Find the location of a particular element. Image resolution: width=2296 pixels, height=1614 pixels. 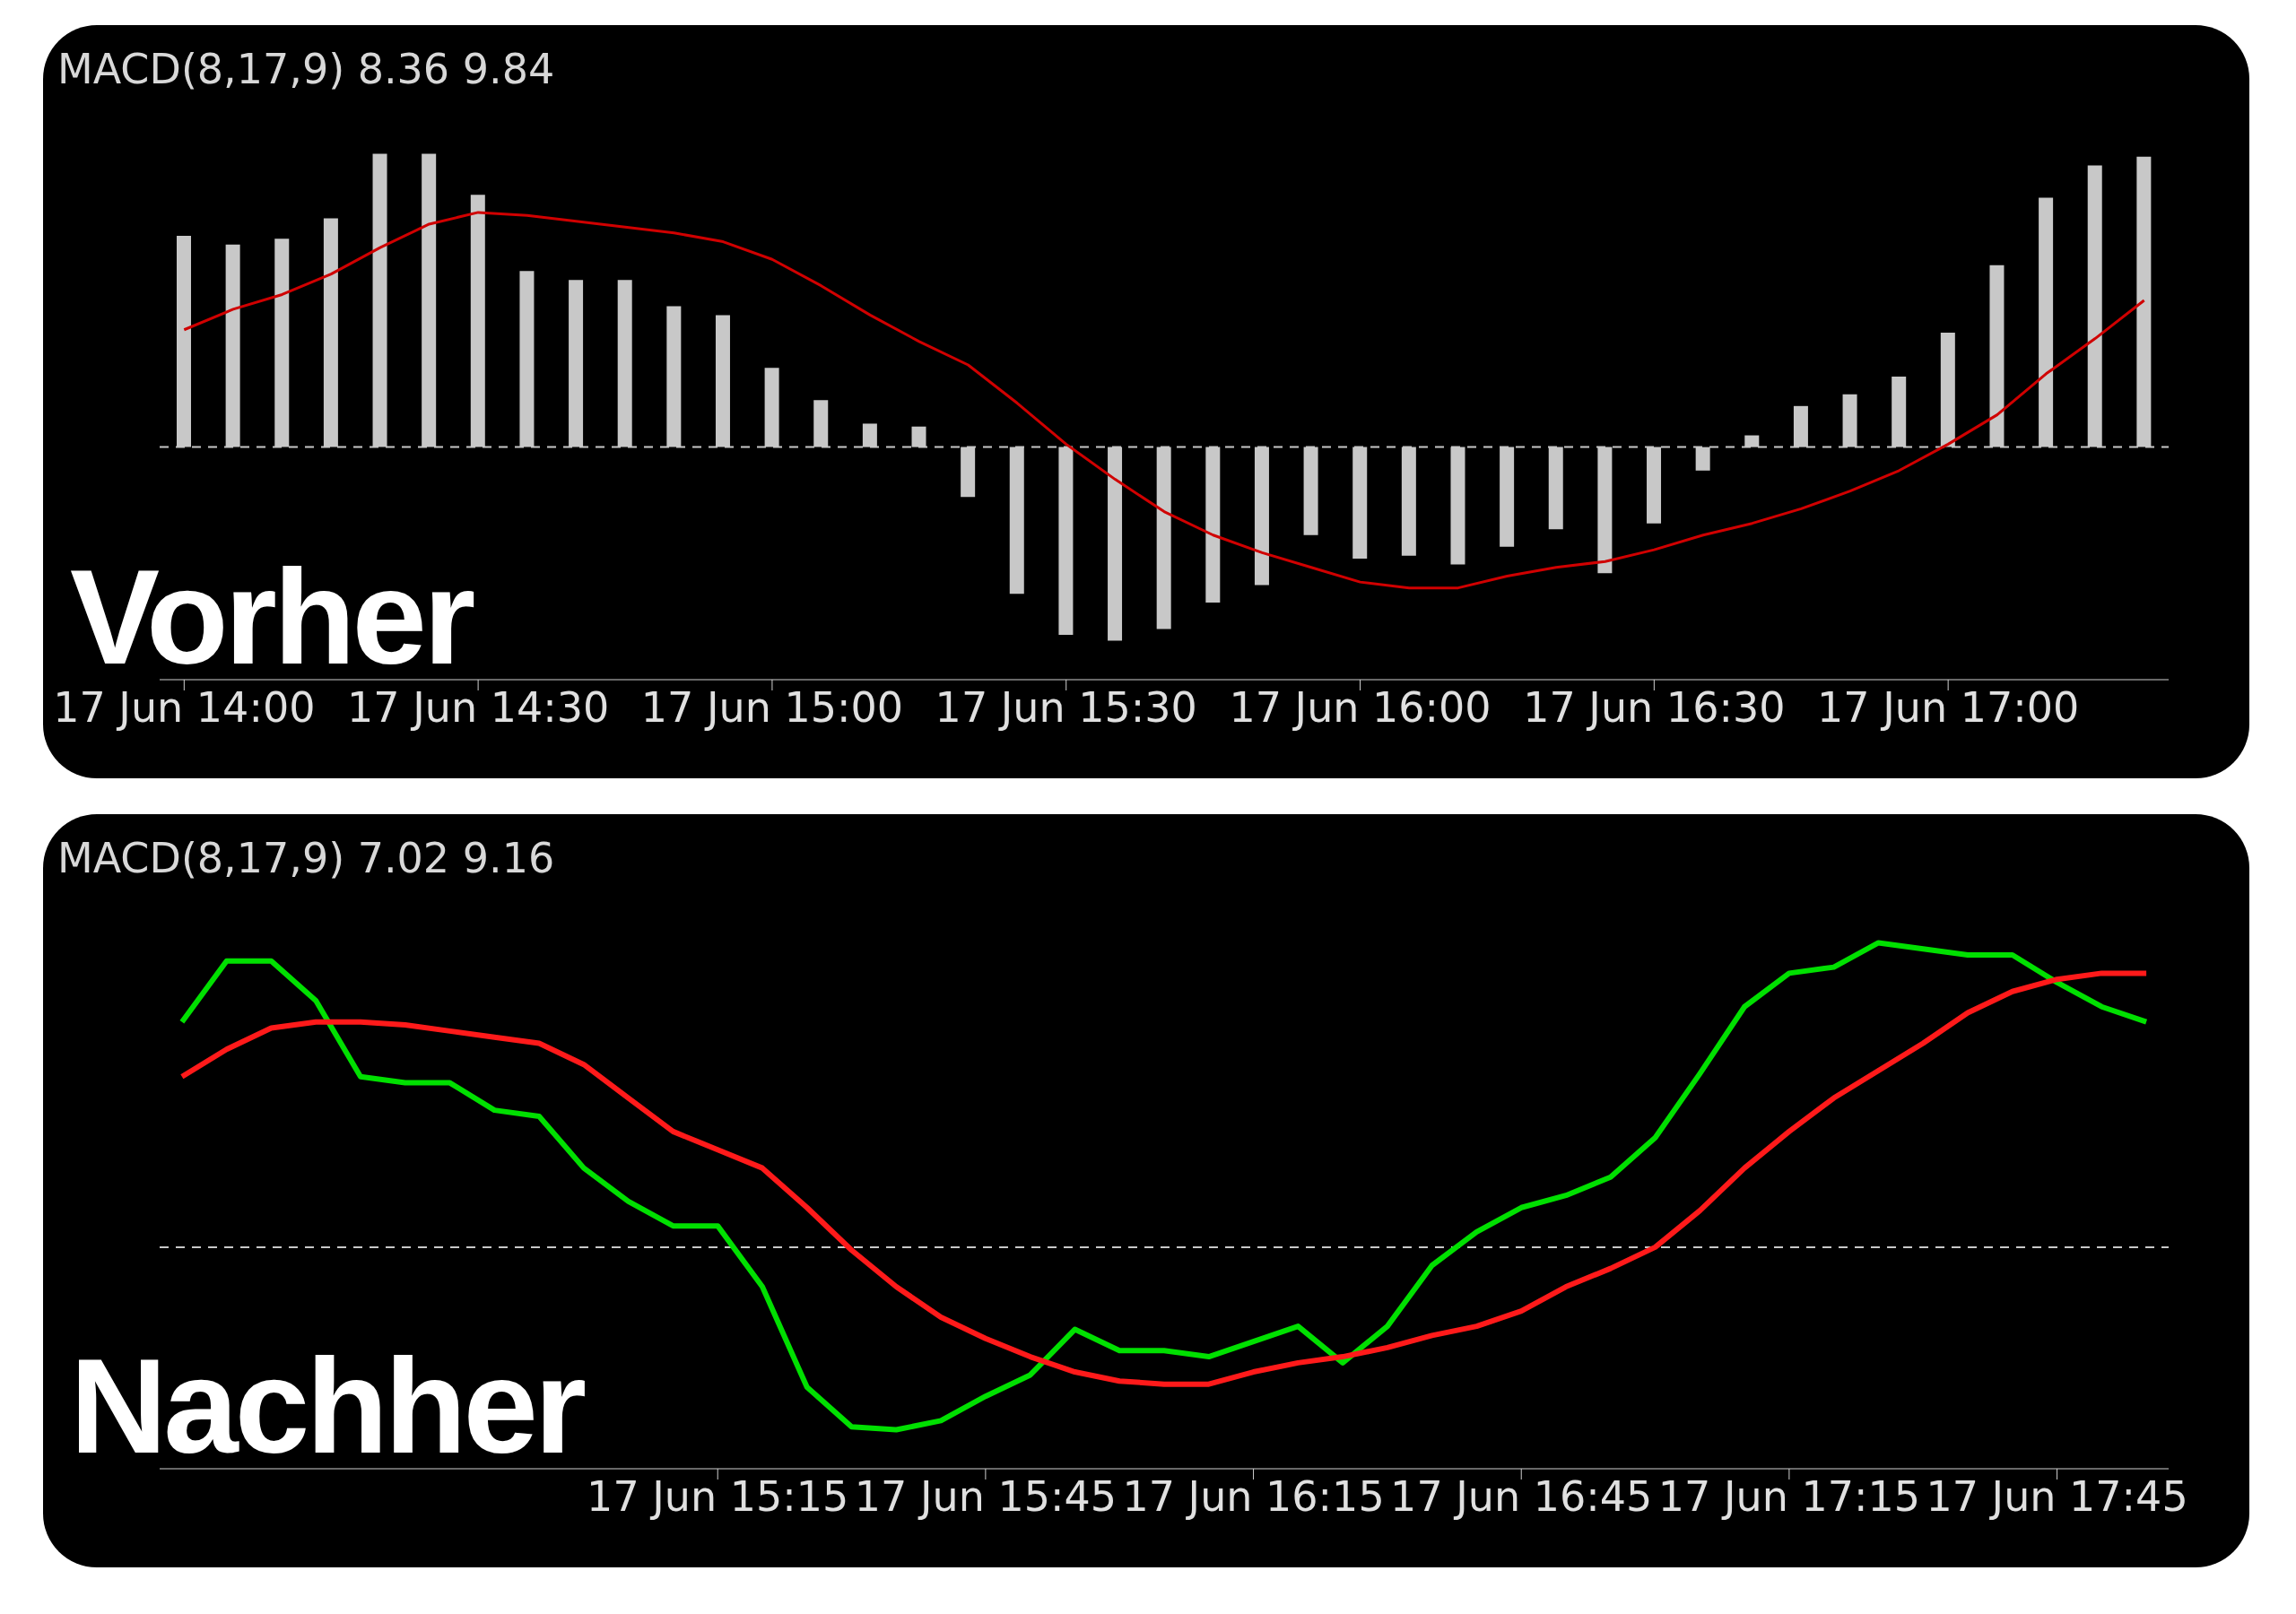

x-tick-label: 17 Jun 17:15 is located at coordinates (1788, 1496).